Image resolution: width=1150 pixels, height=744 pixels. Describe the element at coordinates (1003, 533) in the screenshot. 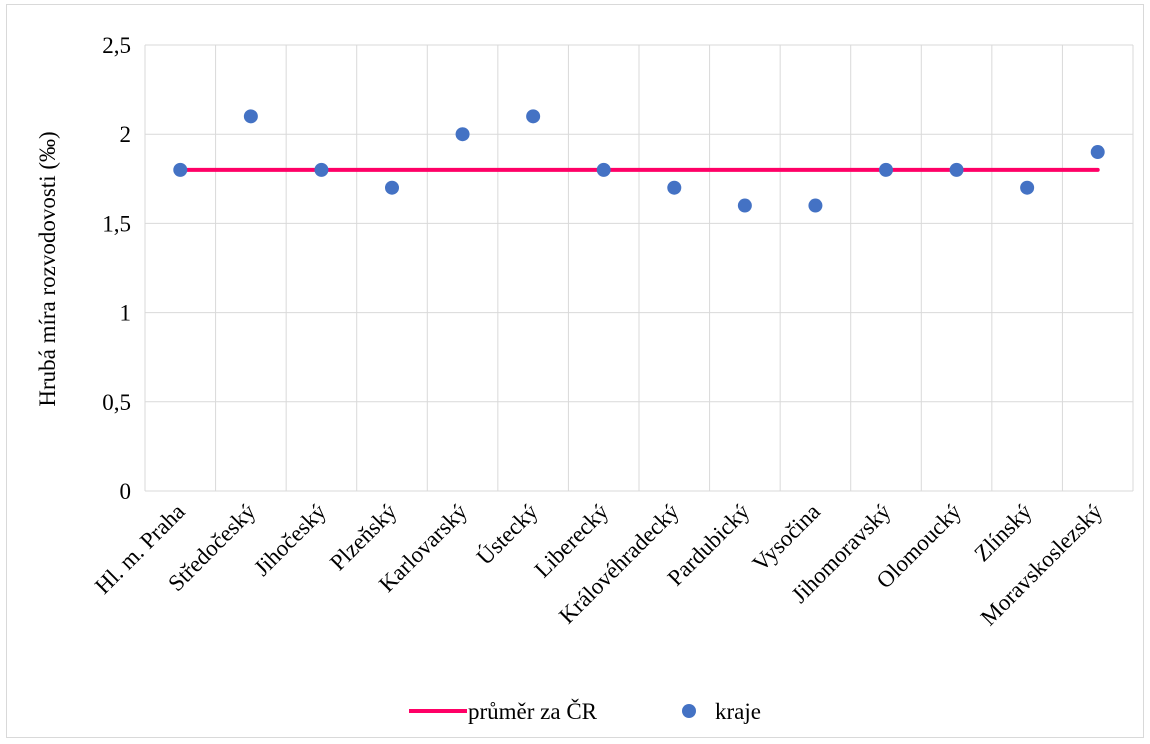

I see `x-tick-label: Zlínský` at that location.